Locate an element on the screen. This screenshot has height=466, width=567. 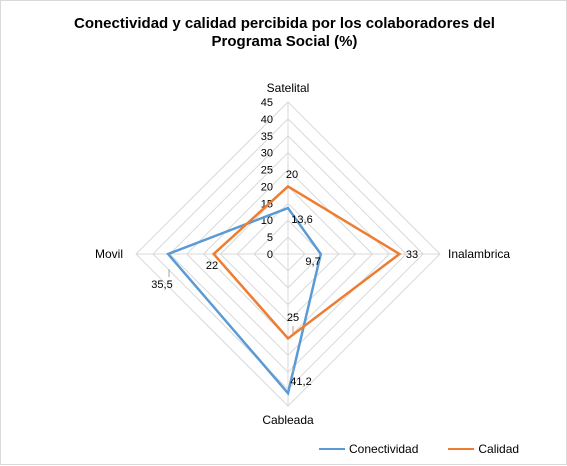
series-line-conectividad is located at coordinates (244, 301).